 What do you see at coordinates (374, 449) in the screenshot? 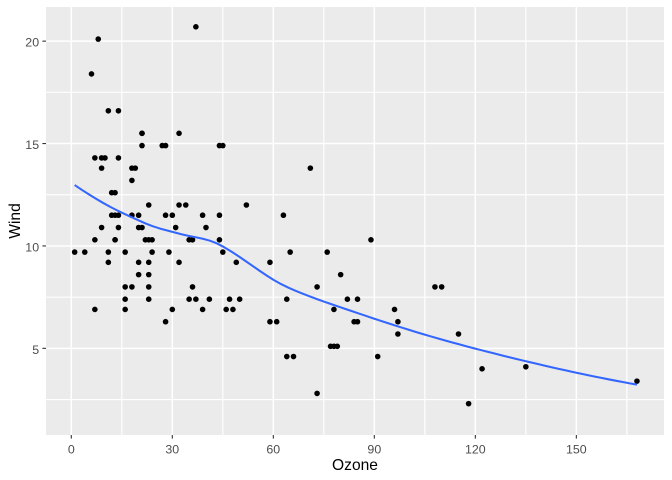
I see `svg-text: 90` at bounding box center [374, 449].